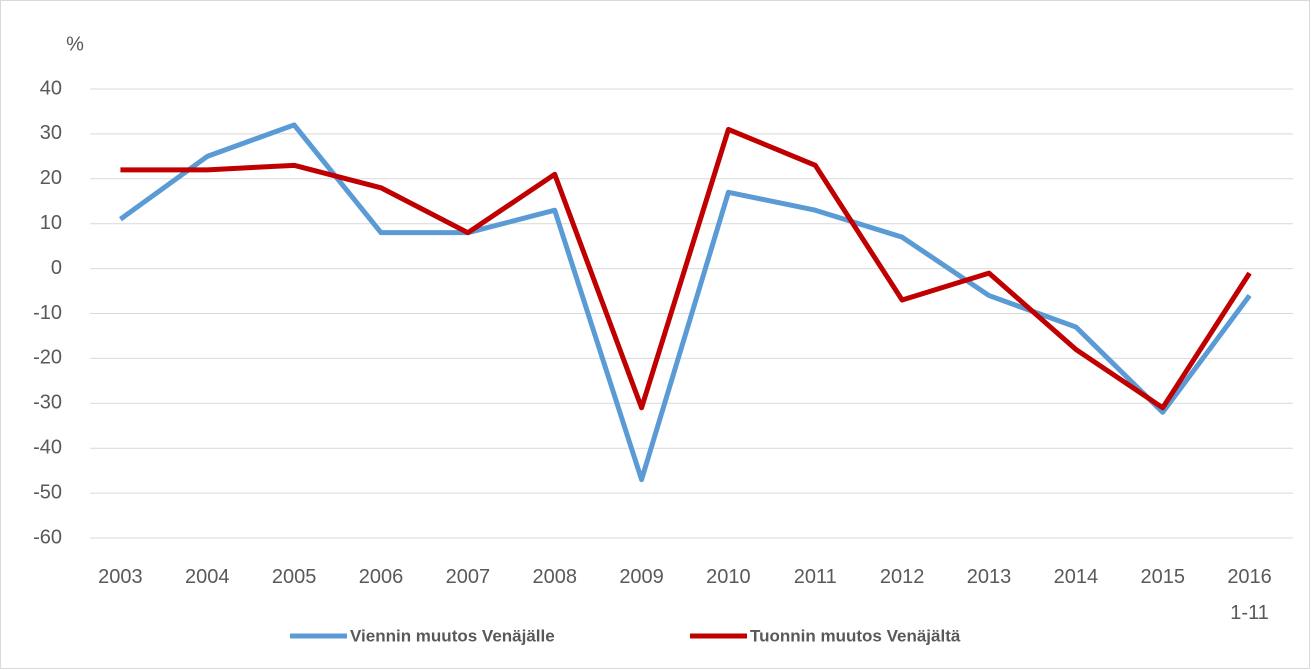 This screenshot has width=1311, height=670. Describe the element at coordinates (641, 577) in the screenshot. I see `x-tick-label: 2009` at that location.